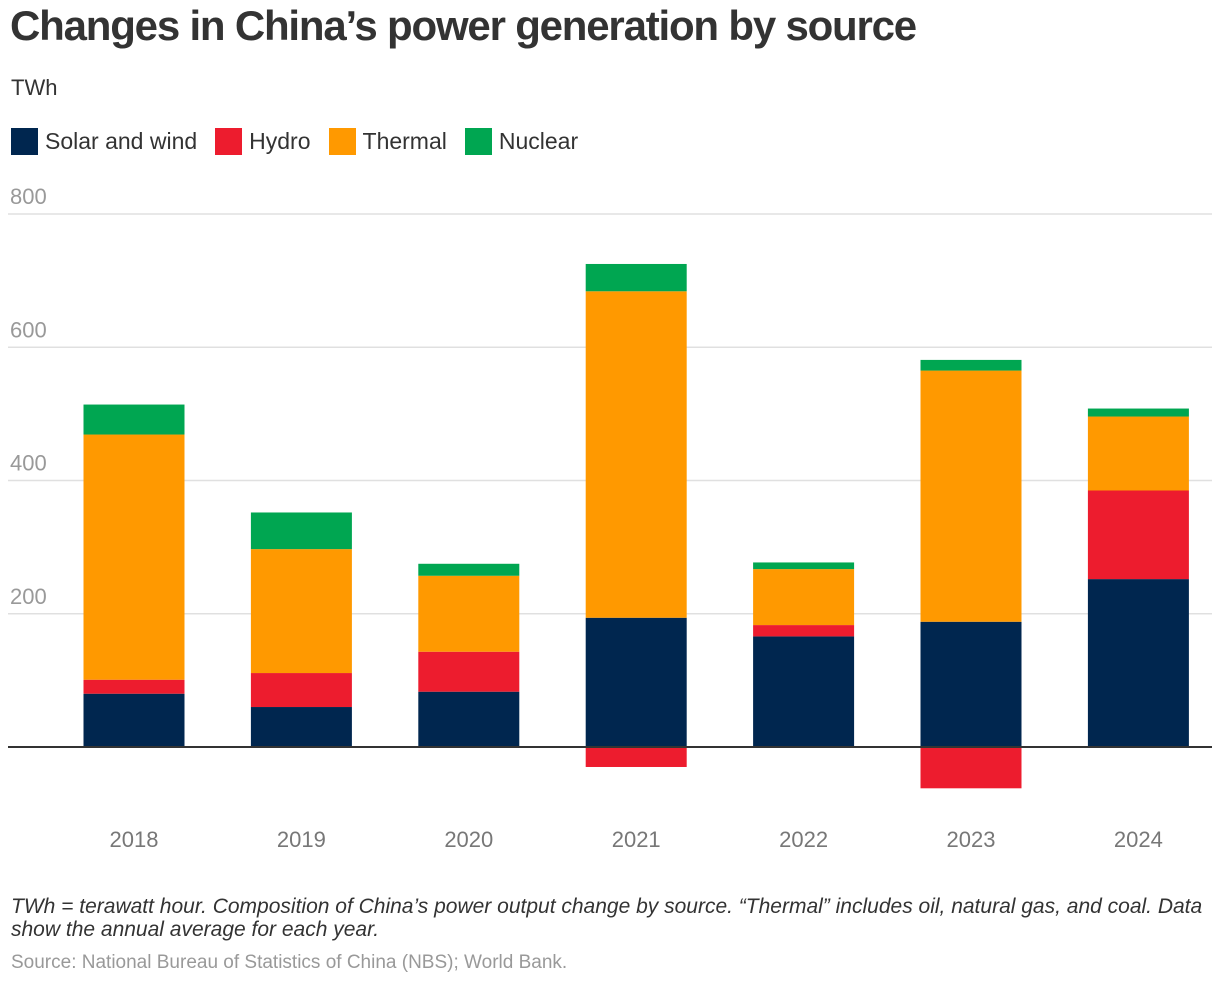 This screenshot has width=1220, height=986. I want to click on x-tick-label-2021: 2021, so click(636, 839).